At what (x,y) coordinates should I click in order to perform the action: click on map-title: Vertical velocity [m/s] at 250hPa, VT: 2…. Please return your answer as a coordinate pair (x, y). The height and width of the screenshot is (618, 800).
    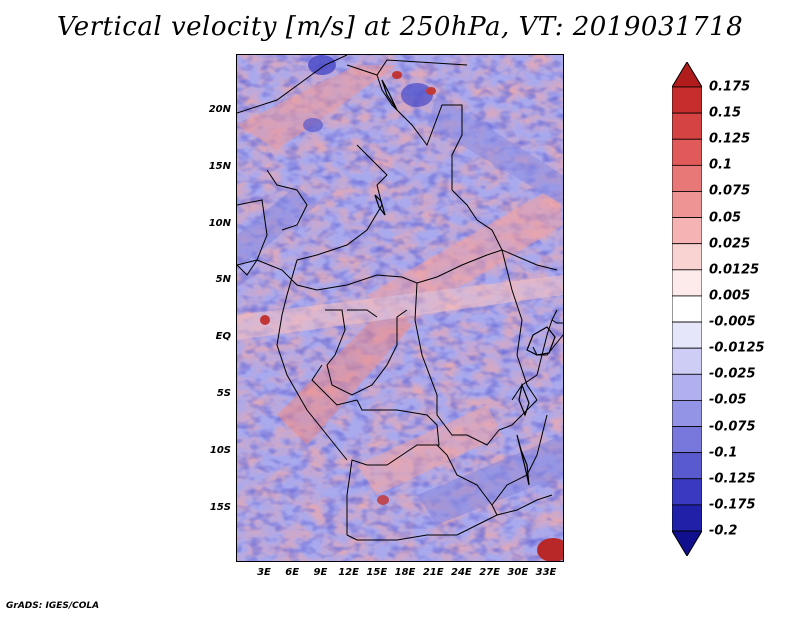
    Looking at the image, I should click on (400, 27).